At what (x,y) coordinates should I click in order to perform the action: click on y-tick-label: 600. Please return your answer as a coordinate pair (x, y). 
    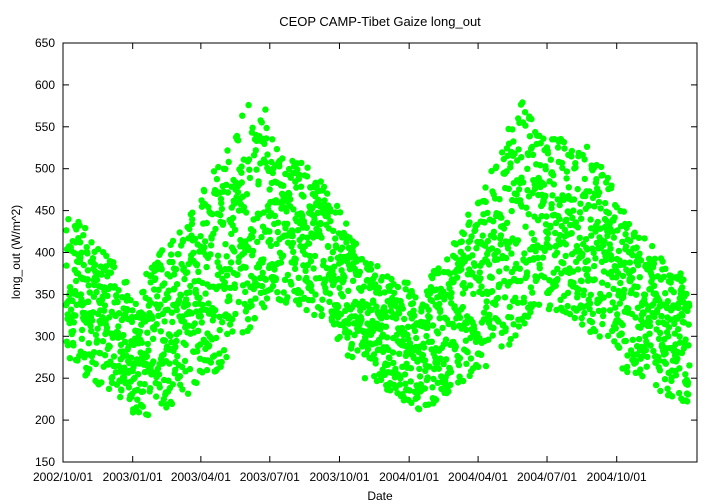
    Looking at the image, I should click on (45, 85).